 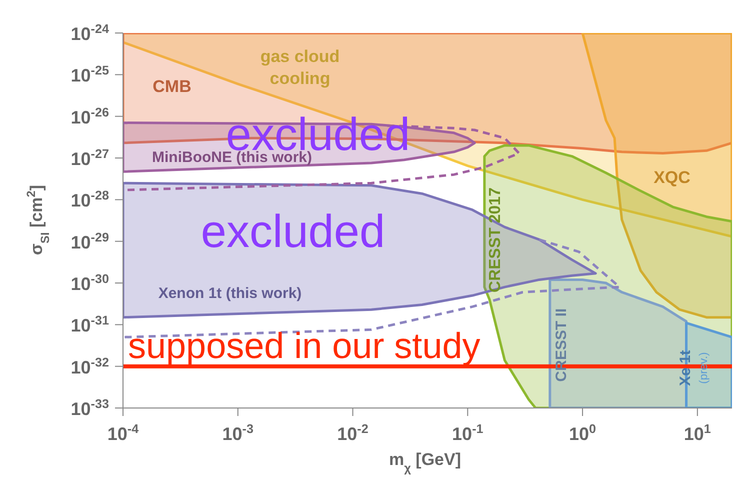 I want to click on series-label: Xenon 1t (this work), so click(x=230, y=293).